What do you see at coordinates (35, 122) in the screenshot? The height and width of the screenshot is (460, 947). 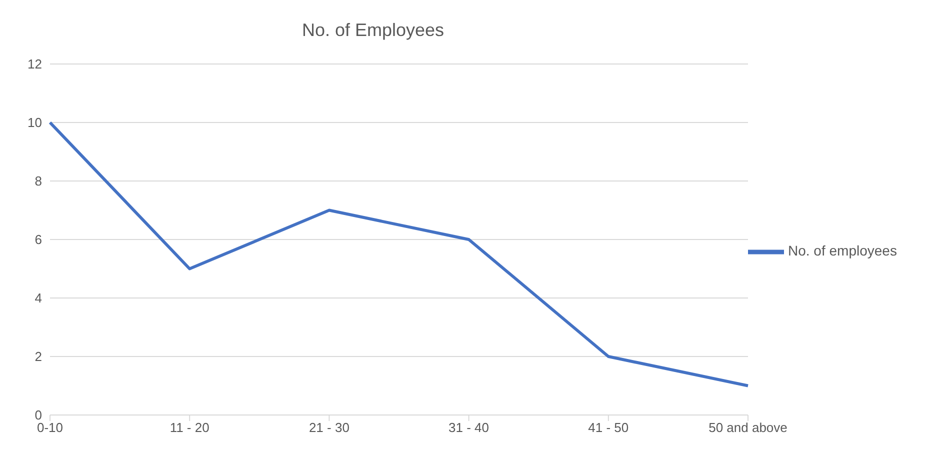 I see `y-tick-label: 10` at bounding box center [35, 122].